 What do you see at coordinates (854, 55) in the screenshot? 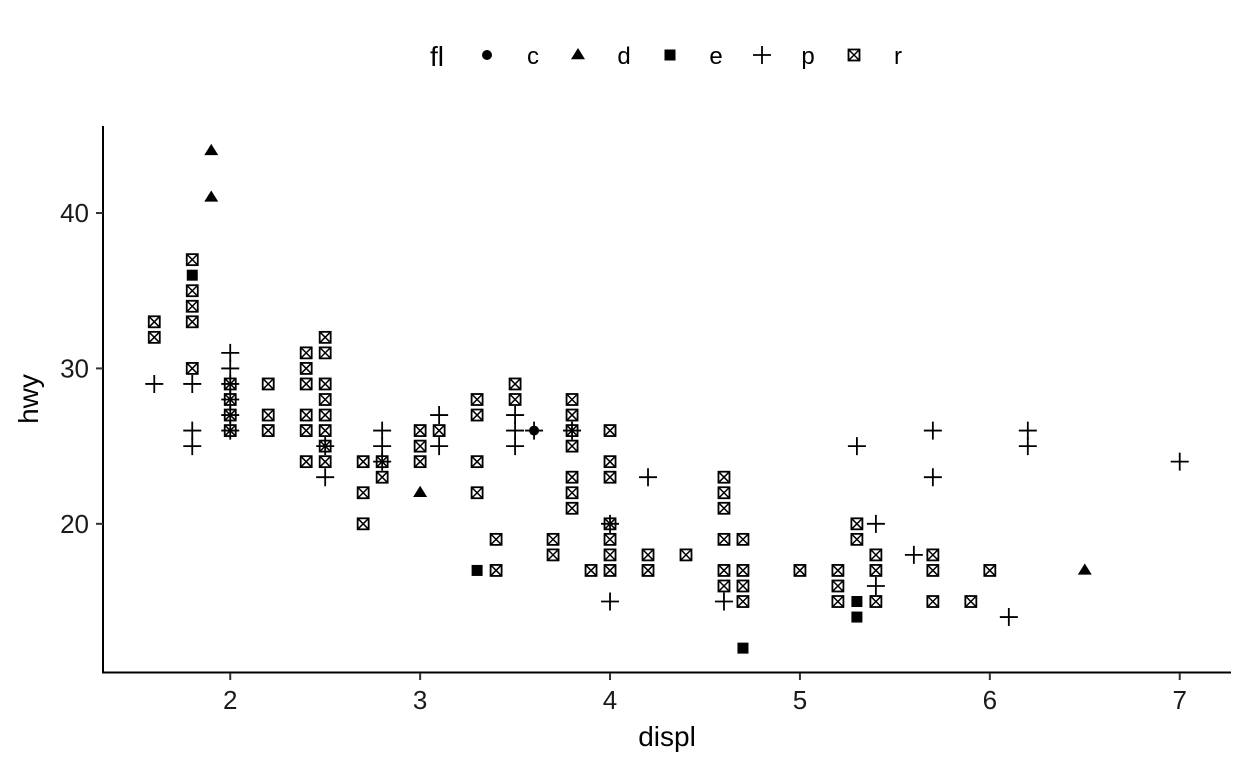
I see `legend-key-r` at bounding box center [854, 55].